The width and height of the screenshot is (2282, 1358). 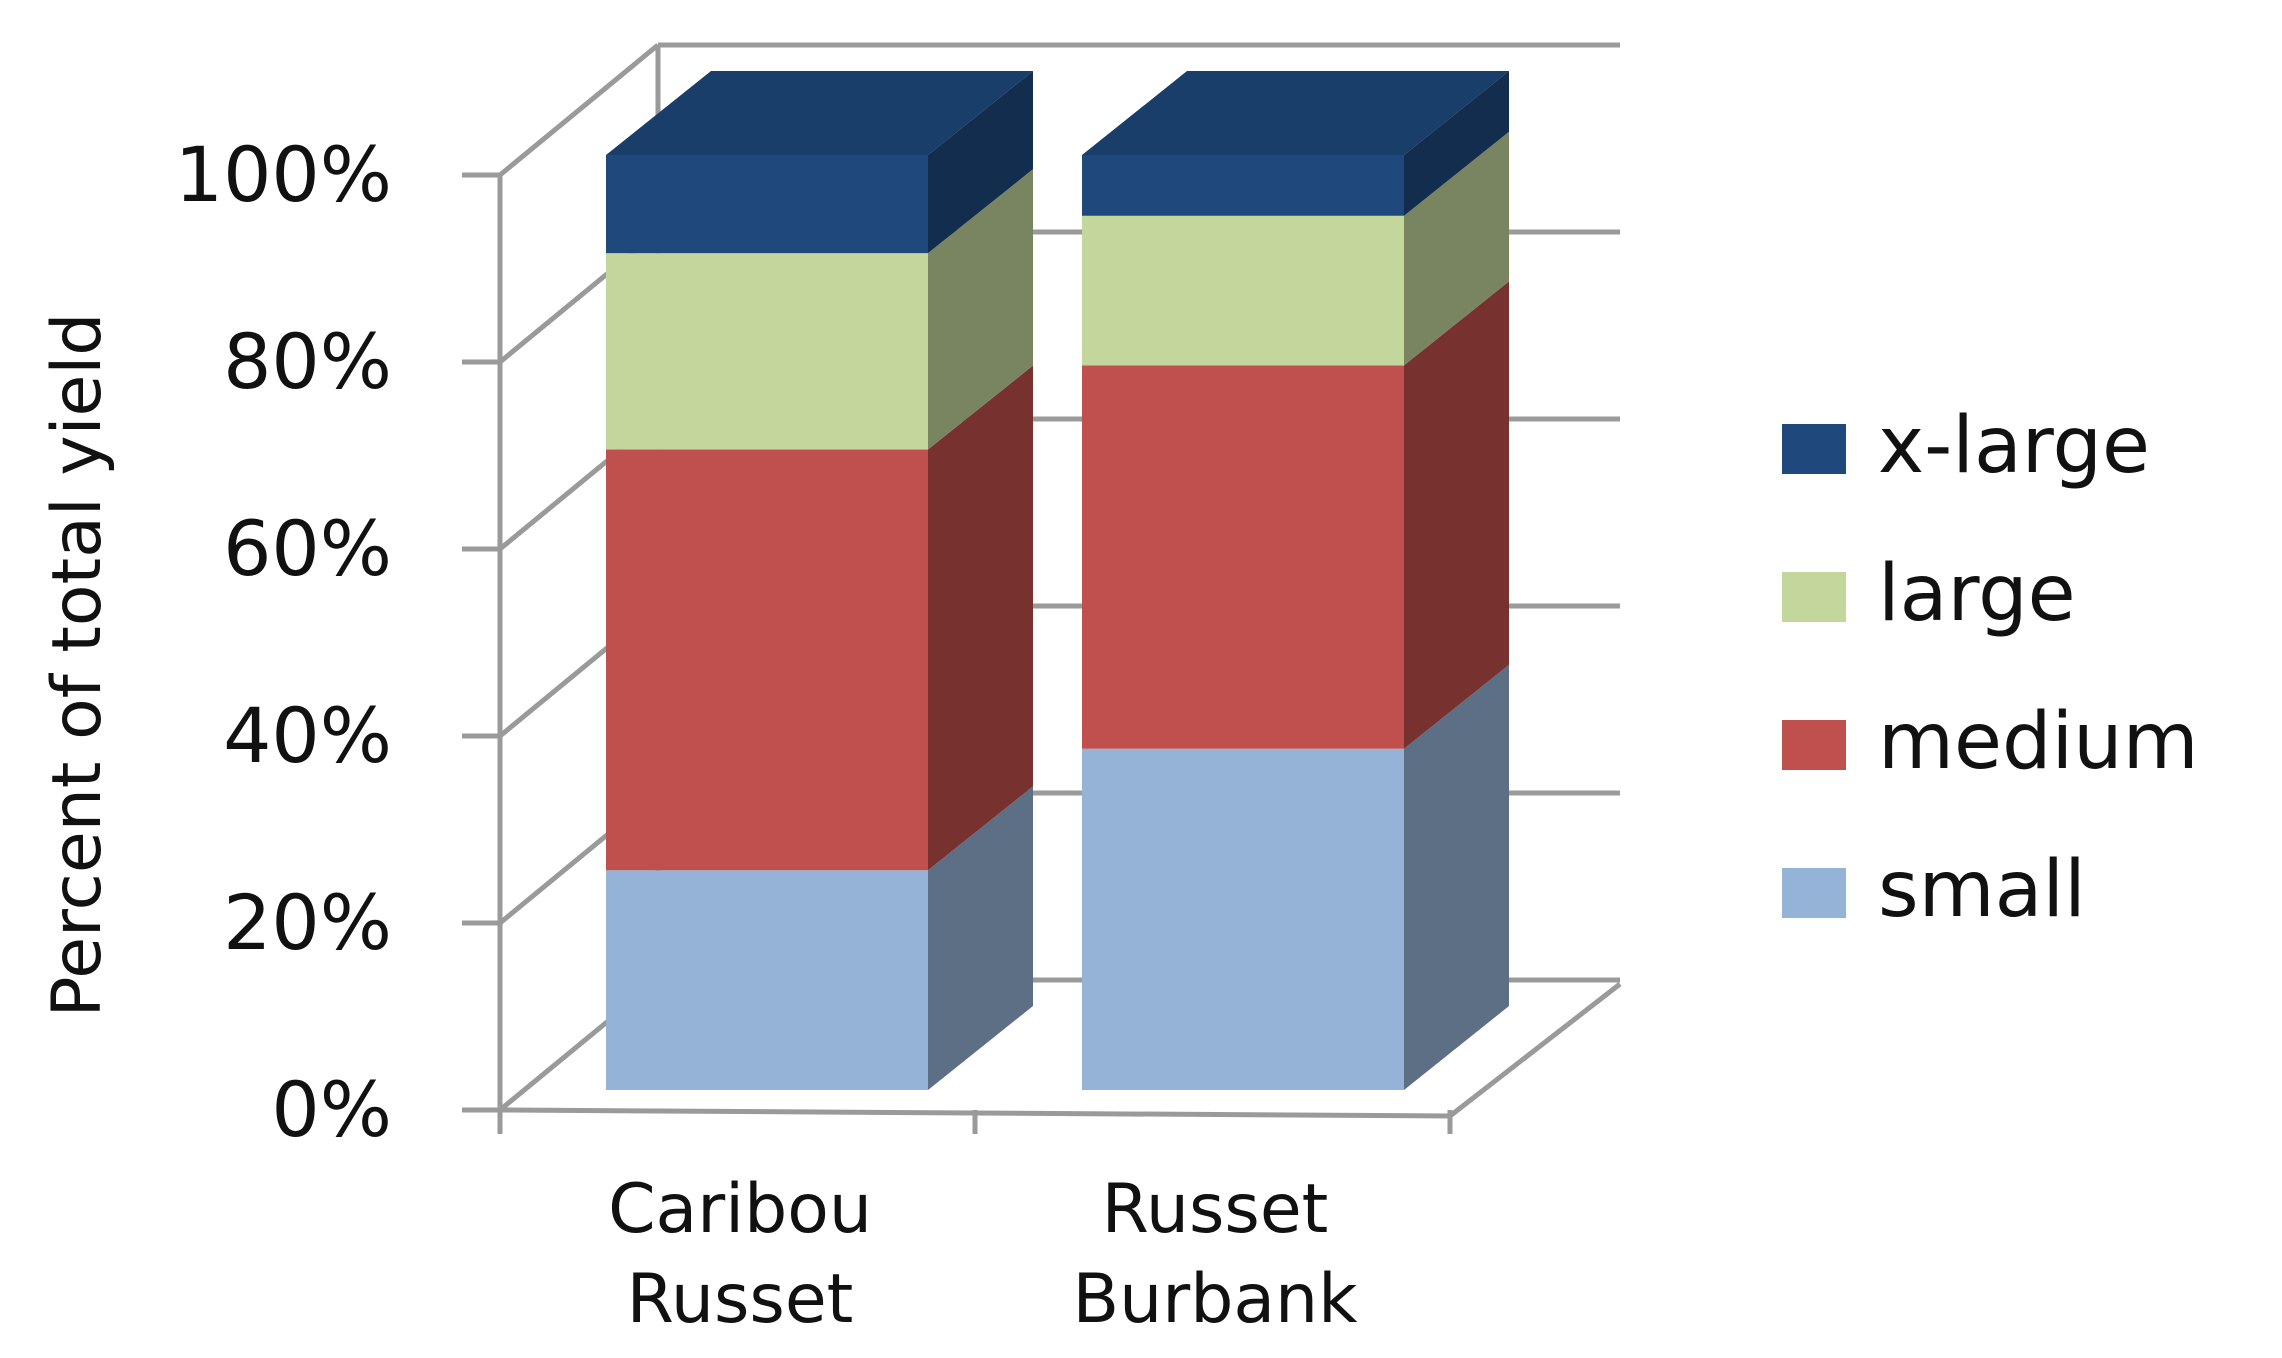 I want to click on legend-label-medium: medium, so click(x=2038, y=742).